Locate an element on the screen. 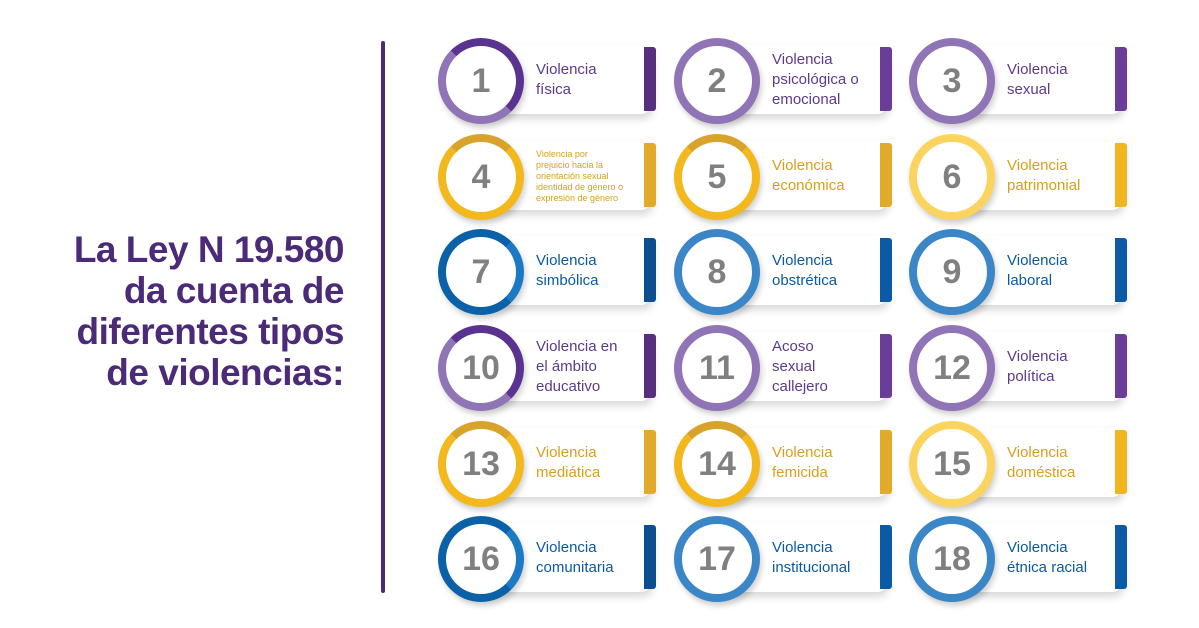  card-label-line: sexual is located at coordinates (794, 366).